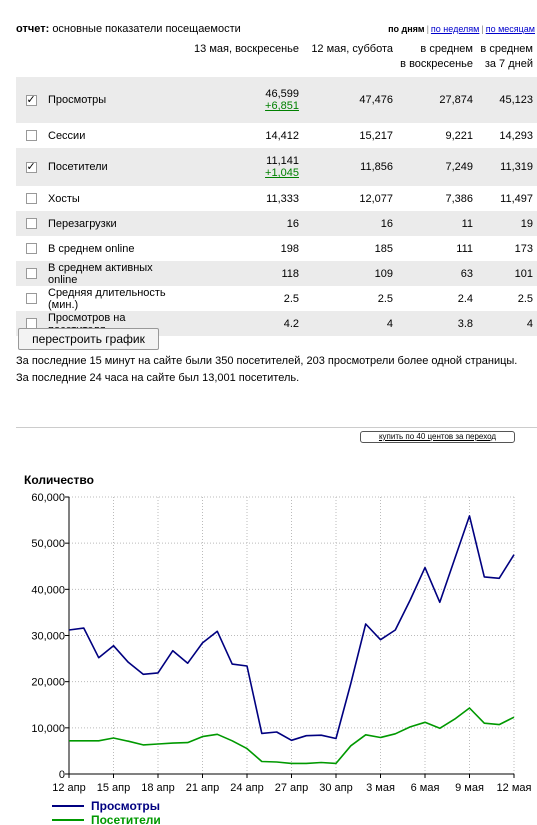 Image resolution: width=537 pixels, height=825 pixels. I want to click on metric-avg-sunday: 9,221, so click(459, 135).